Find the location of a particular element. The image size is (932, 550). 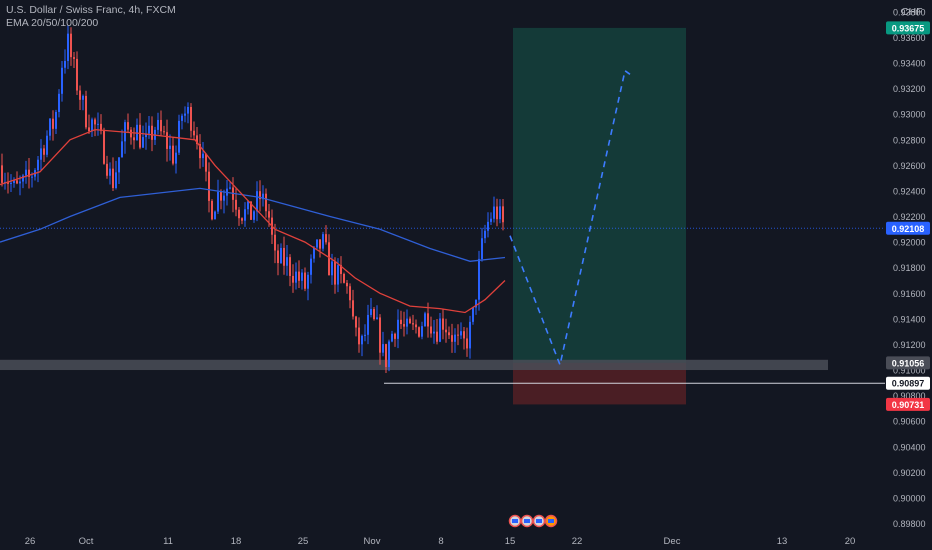

price-tick-label: 0.91200 is located at coordinates (909, 345).